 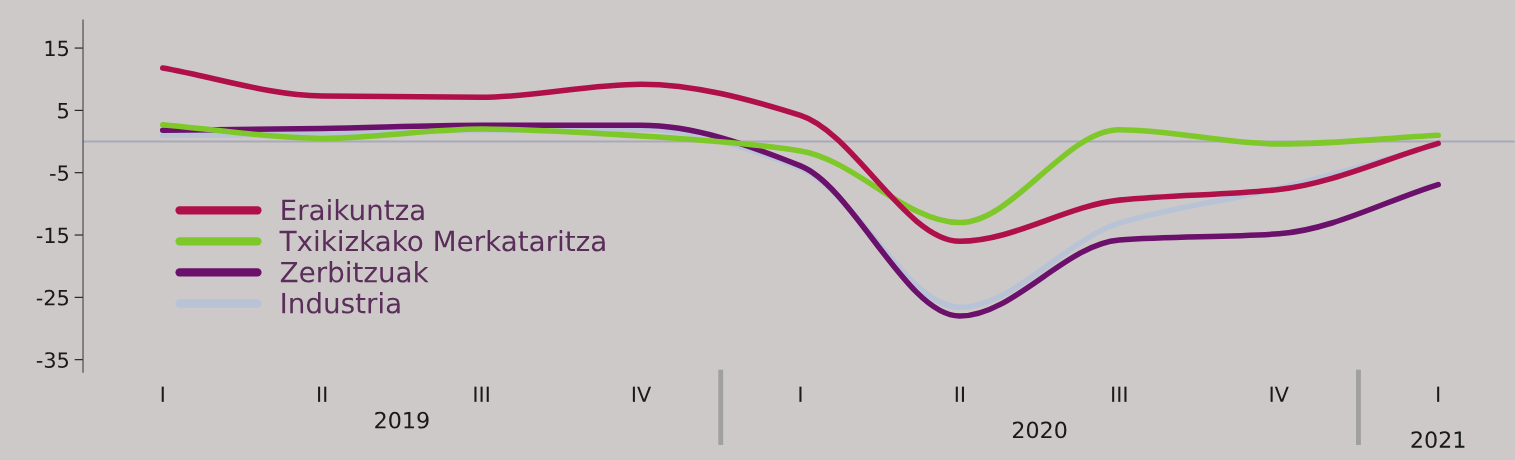 What do you see at coordinates (63, 111) in the screenshot?
I see `y-tick-label: 5` at bounding box center [63, 111].